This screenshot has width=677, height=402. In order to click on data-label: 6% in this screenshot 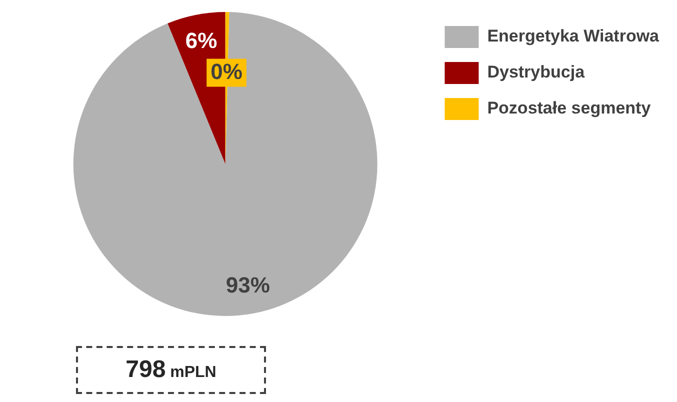, I will do `click(201, 40)`.